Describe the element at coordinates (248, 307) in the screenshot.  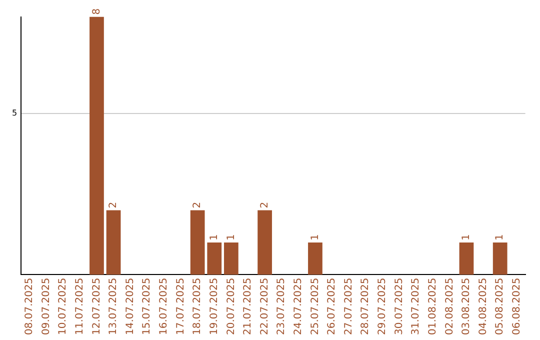
I see `x-tick-label: 21.07.2025` at that location.